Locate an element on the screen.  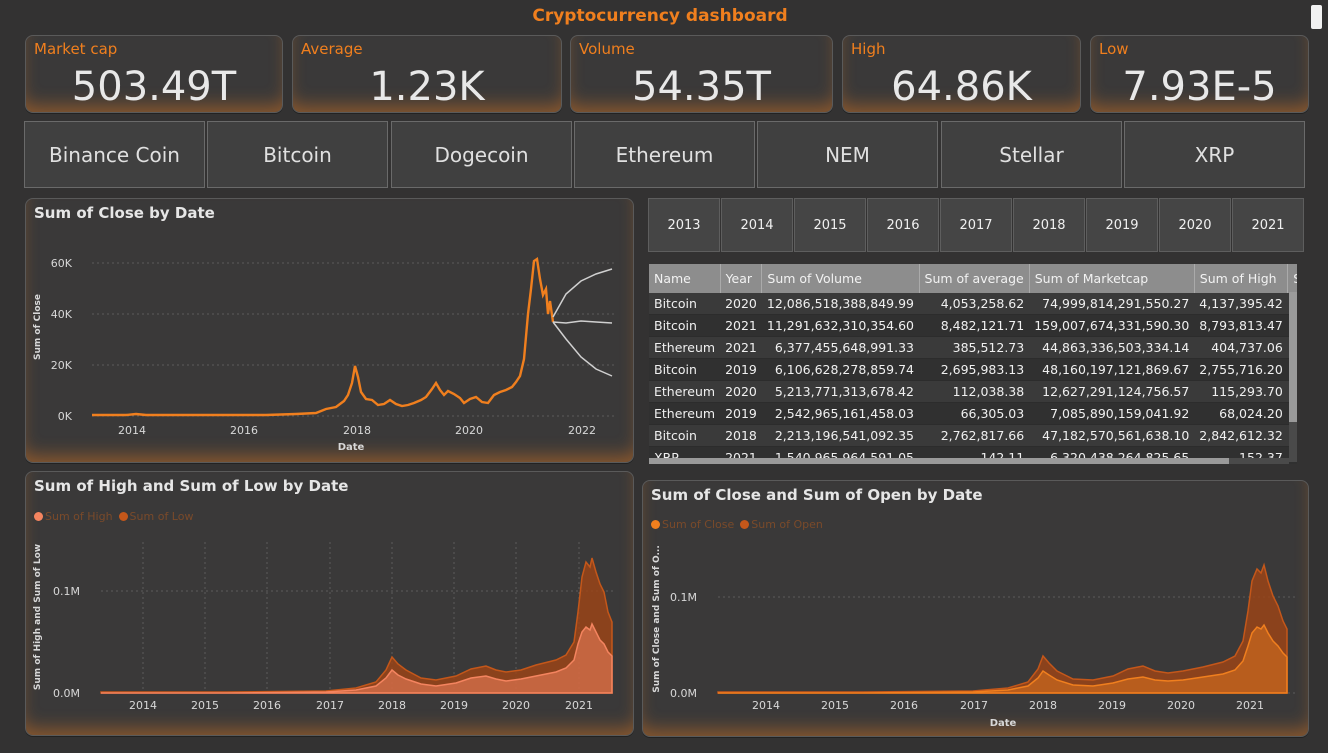
coin-slicer-ethereum: Ethereum is located at coordinates (664, 154).